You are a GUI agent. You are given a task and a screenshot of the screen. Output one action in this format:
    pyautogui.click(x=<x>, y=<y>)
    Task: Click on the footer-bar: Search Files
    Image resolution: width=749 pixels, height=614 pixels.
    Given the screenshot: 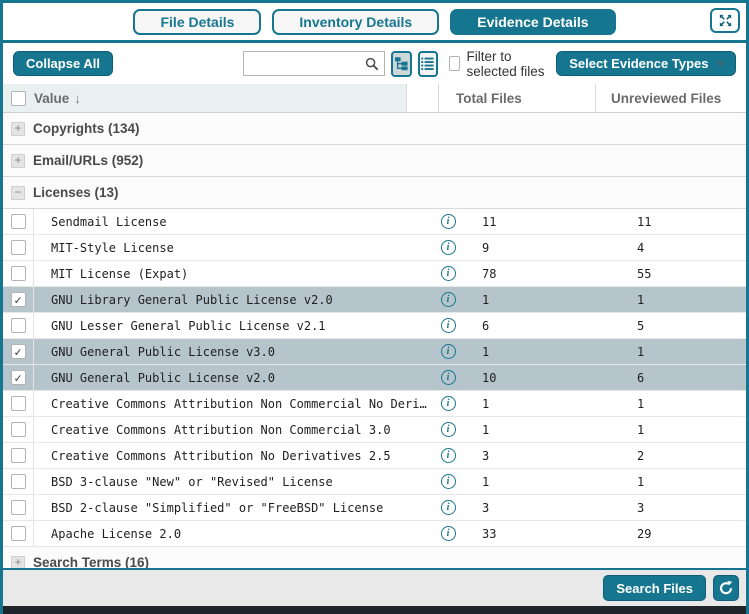 What is the action you would take?
    pyautogui.click(x=374, y=587)
    